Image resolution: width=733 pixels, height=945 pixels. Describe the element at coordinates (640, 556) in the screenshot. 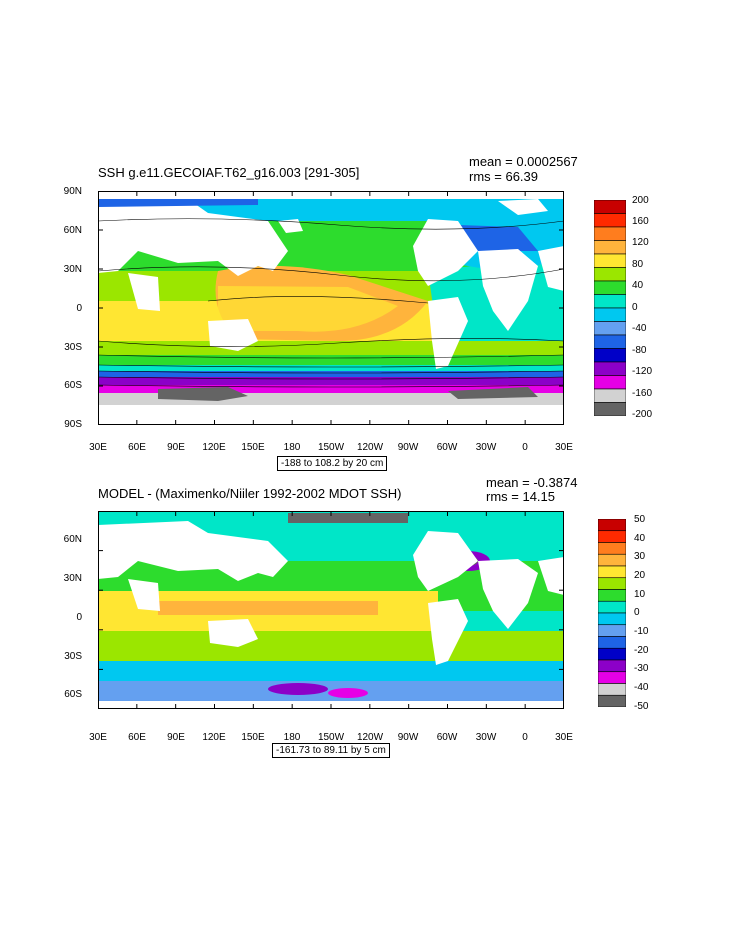

I see `bottom-colorbar-label: 30` at that location.